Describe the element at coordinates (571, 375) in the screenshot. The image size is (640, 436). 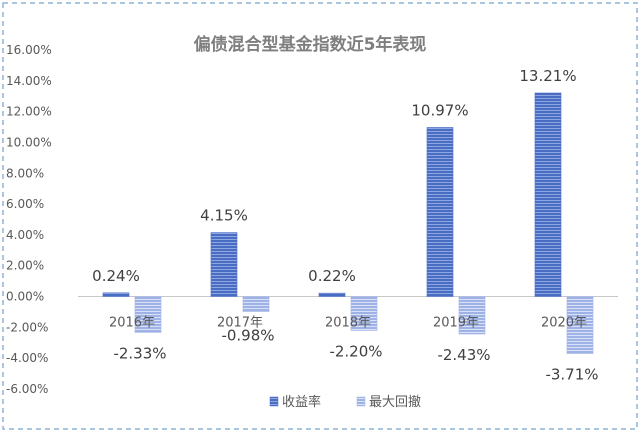
I see `data-label: -3.71%` at that location.